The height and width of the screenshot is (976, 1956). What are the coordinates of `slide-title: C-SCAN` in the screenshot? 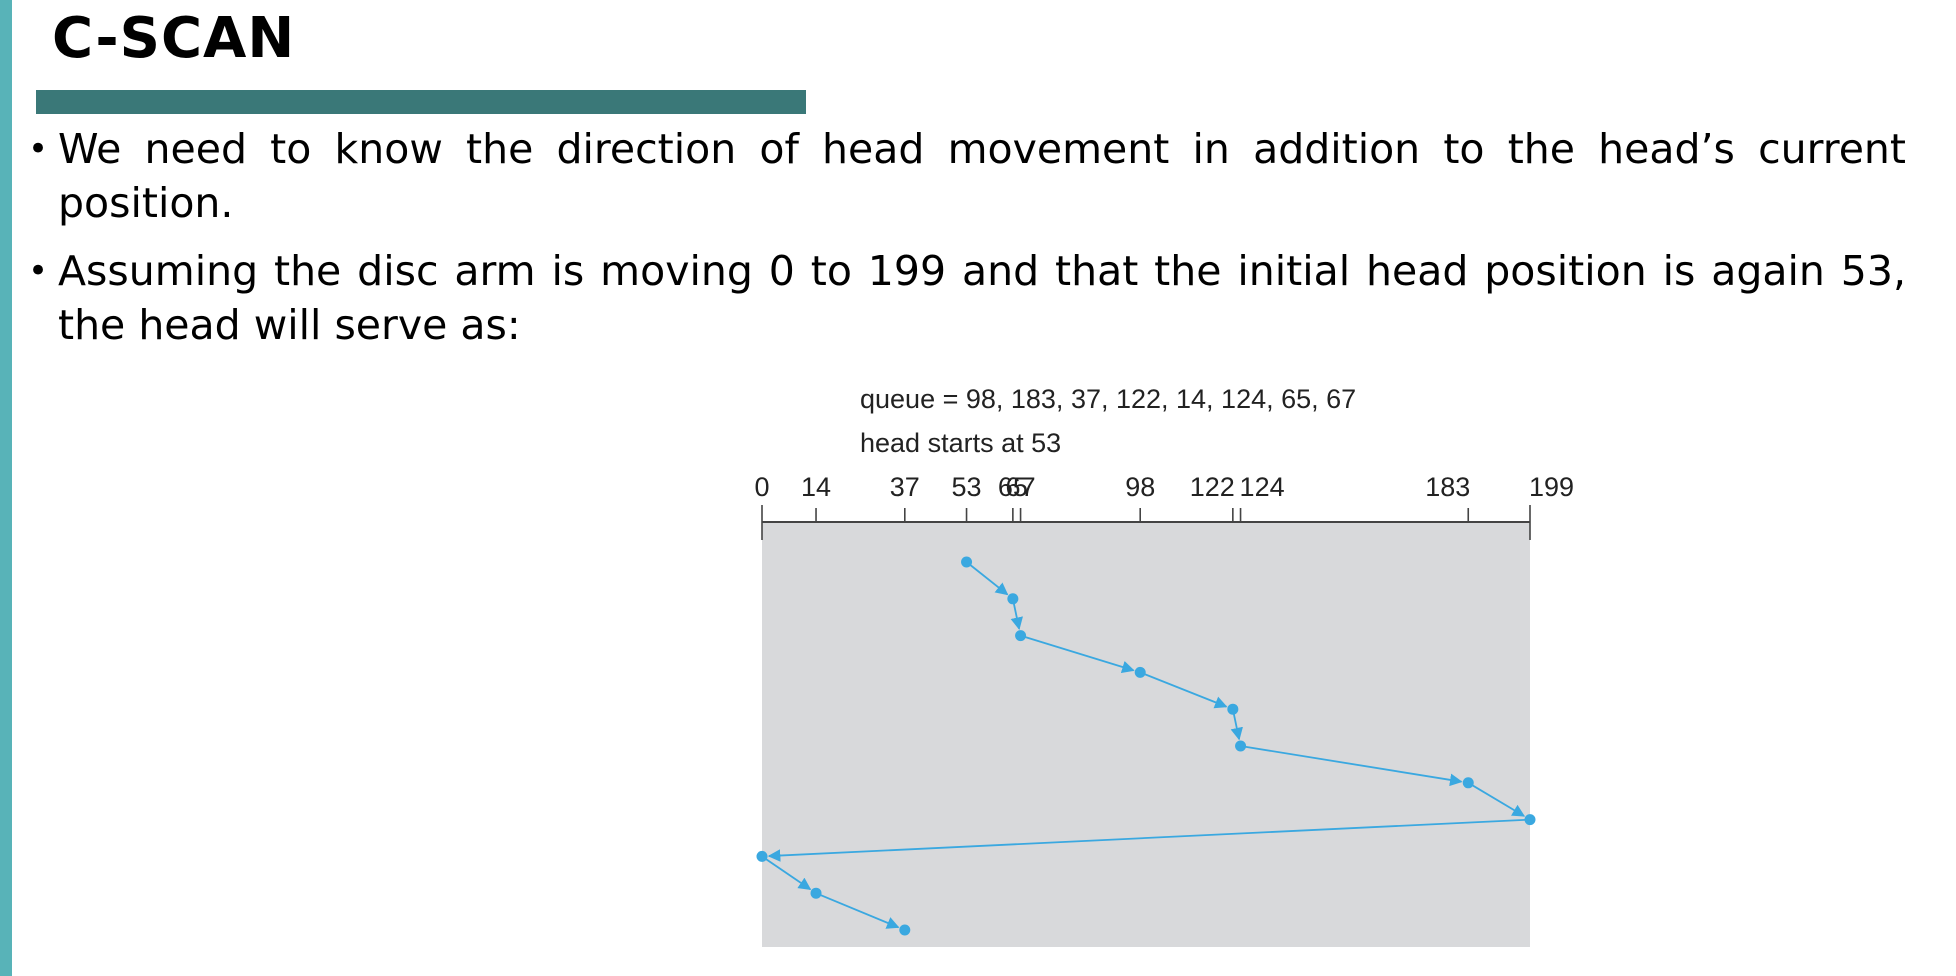 It's located at (174, 38).